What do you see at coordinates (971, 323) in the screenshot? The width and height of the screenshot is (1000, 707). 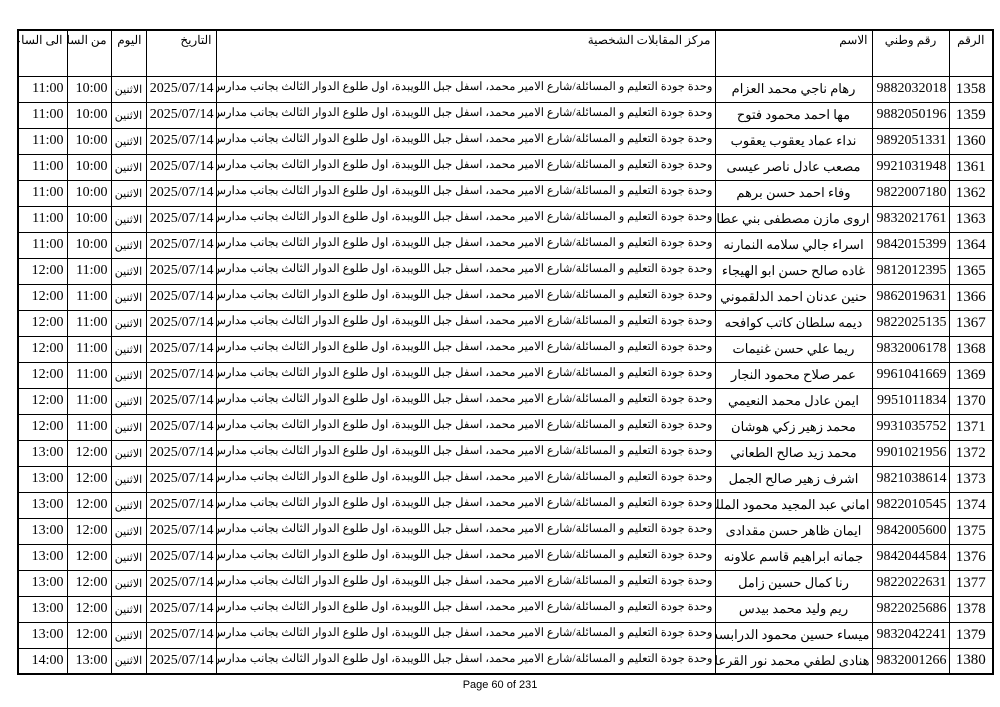 I see `cell-number: 1367` at bounding box center [971, 323].